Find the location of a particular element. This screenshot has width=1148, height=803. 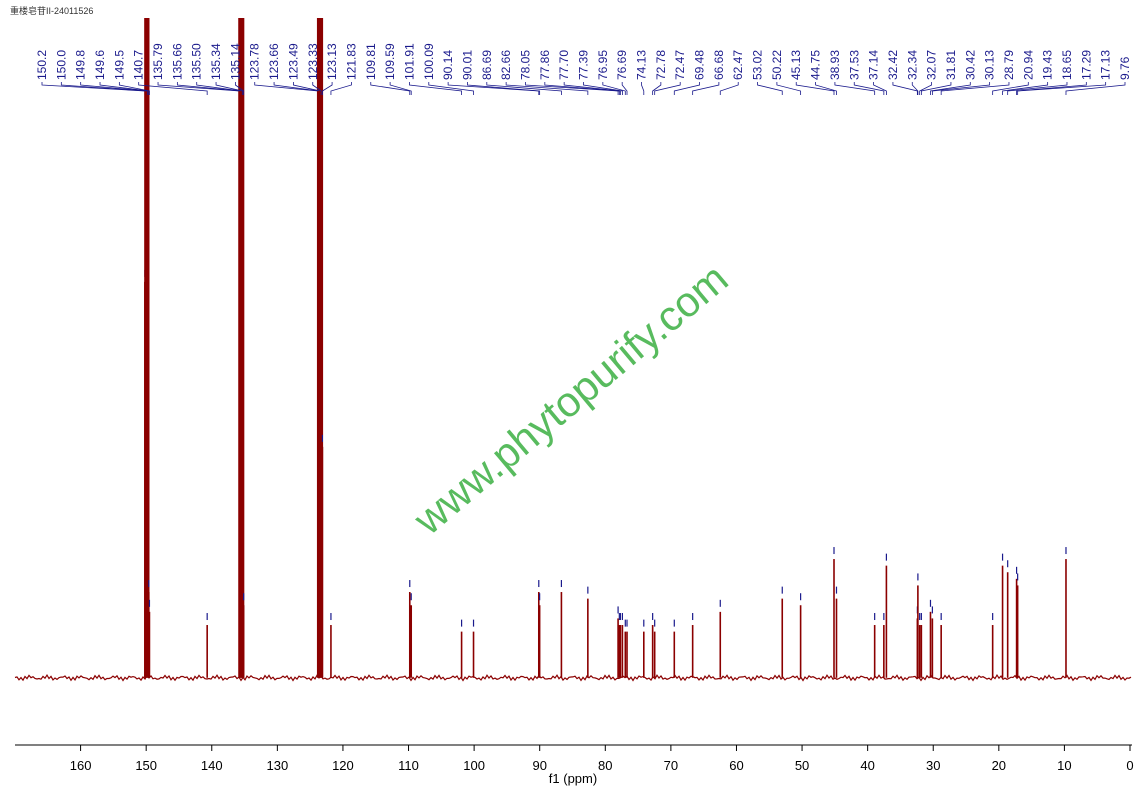

x-tick-label: 160 is located at coordinates (81, 765).